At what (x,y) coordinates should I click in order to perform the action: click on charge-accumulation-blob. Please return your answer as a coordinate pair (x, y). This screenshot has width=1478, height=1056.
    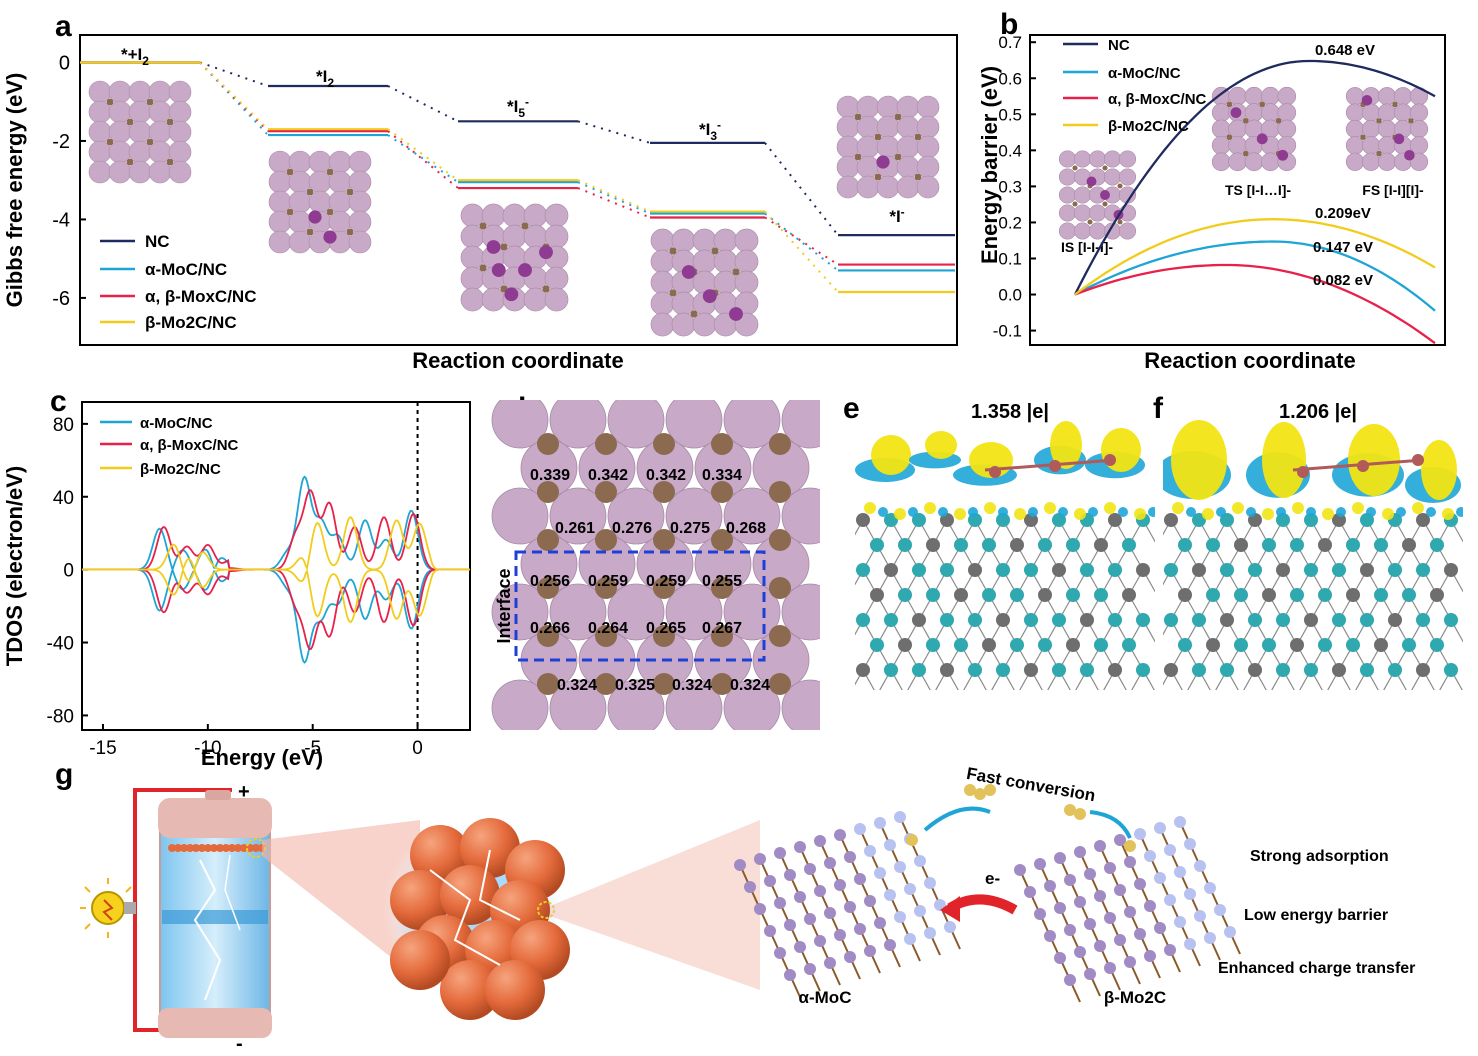
    Looking at the image, I should click on (1121, 450).